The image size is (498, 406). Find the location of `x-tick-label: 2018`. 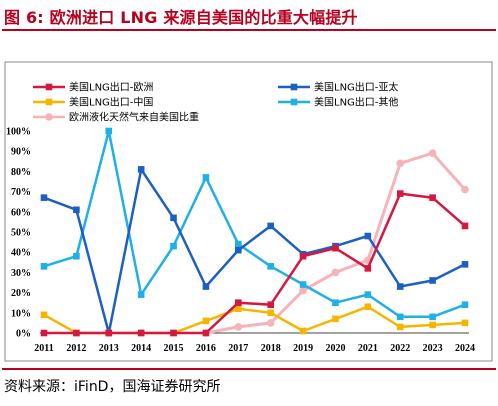

x-tick-label: 2018 is located at coordinates (271, 348).